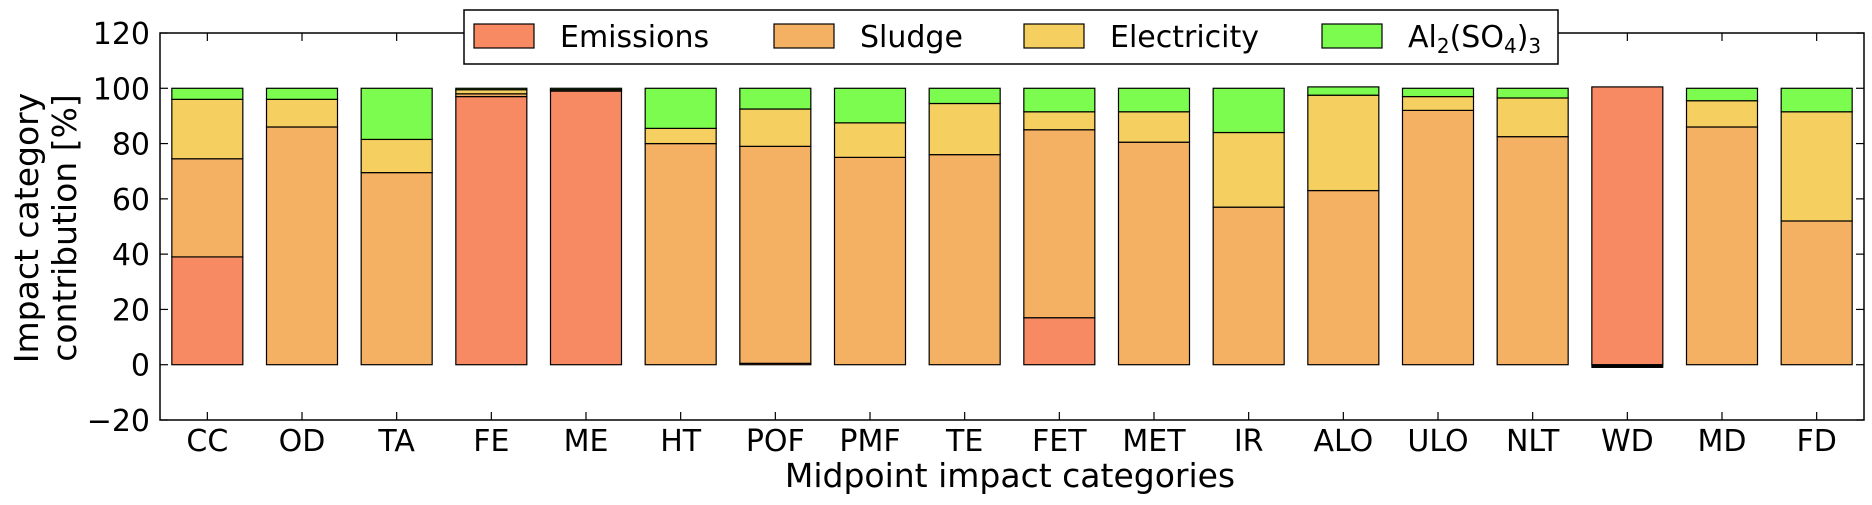 This screenshot has height=505, width=1872. What do you see at coordinates (911, 37) in the screenshot?
I see `legend-label-1: Sludge` at bounding box center [911, 37].